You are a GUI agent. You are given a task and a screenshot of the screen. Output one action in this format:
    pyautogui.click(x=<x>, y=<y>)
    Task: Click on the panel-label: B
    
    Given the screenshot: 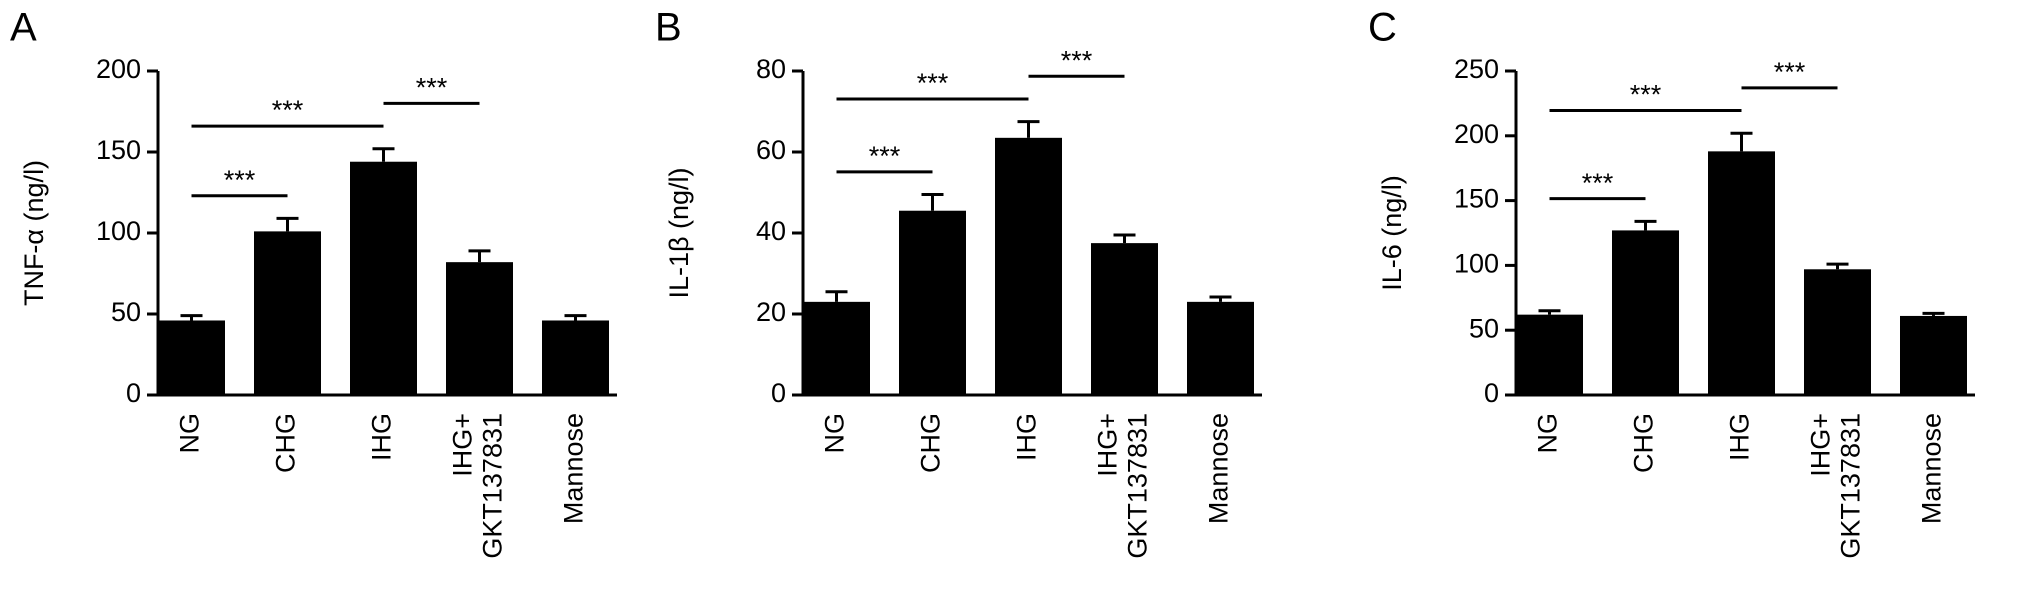 What is the action you would take?
    pyautogui.click(x=668, y=28)
    